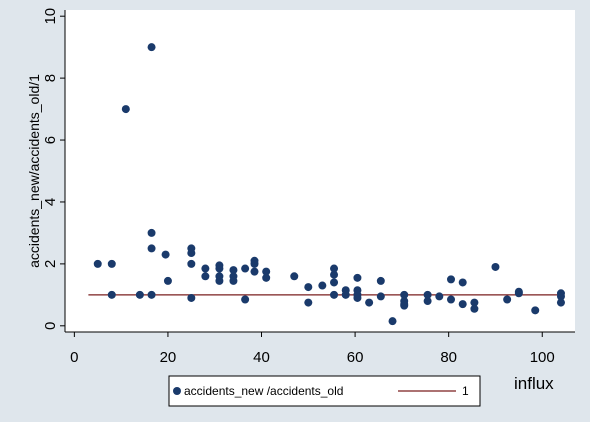 This screenshot has height=422, width=590. I want to click on x-axis-ticks: 0 20 40 60 80 100, so click(312, 349).